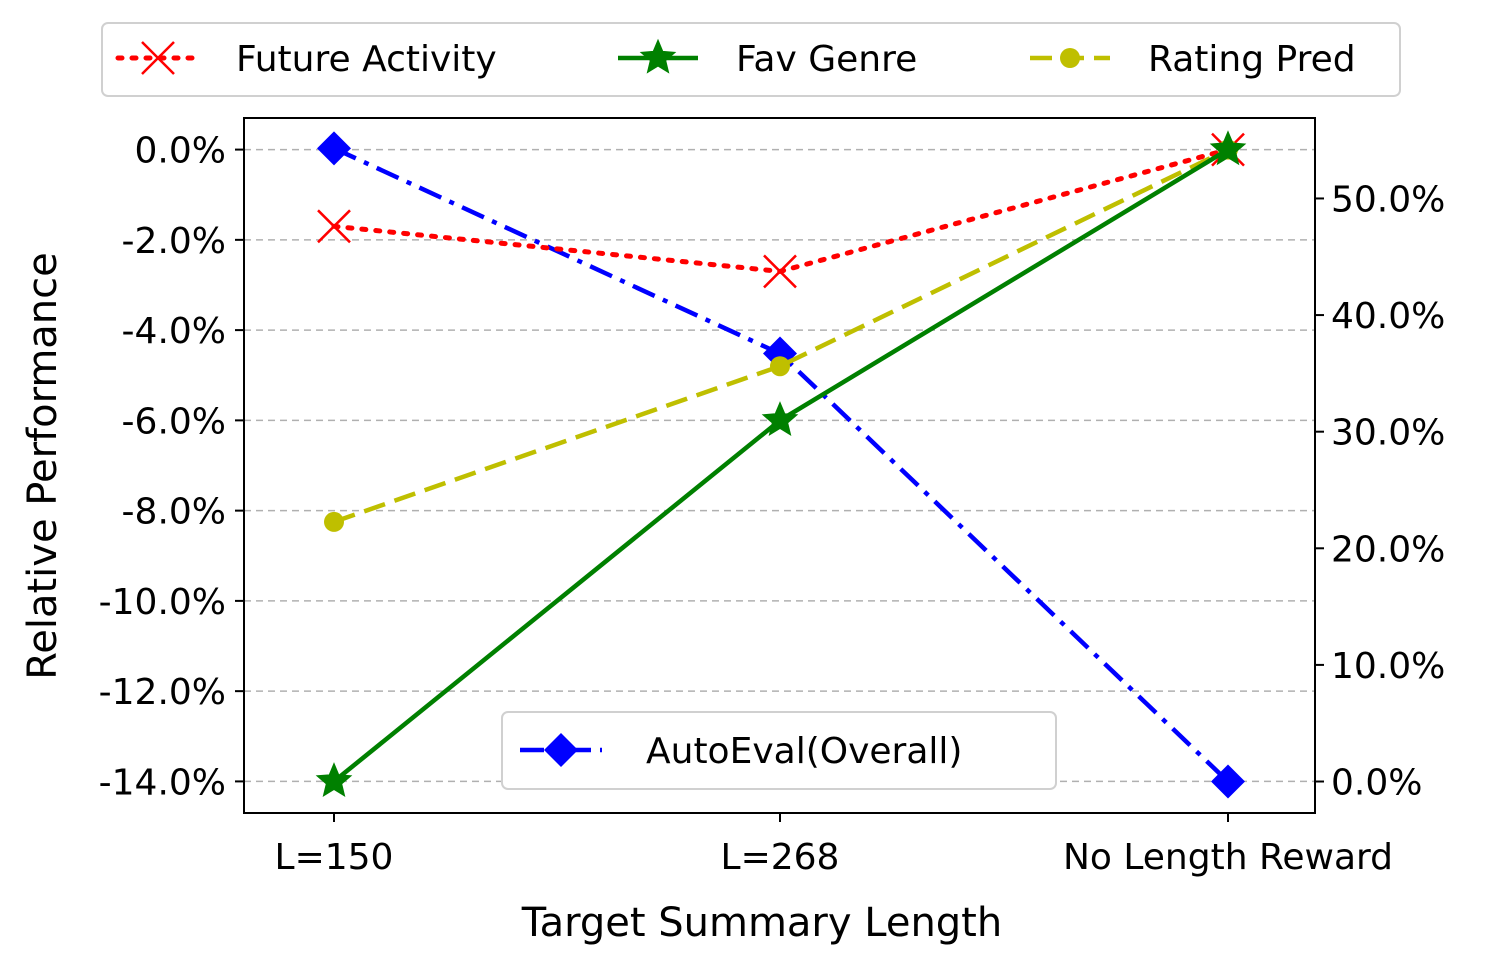  What do you see at coordinates (174, 331) in the screenshot?
I see `y-left-tick-label: -4.0%` at bounding box center [174, 331].